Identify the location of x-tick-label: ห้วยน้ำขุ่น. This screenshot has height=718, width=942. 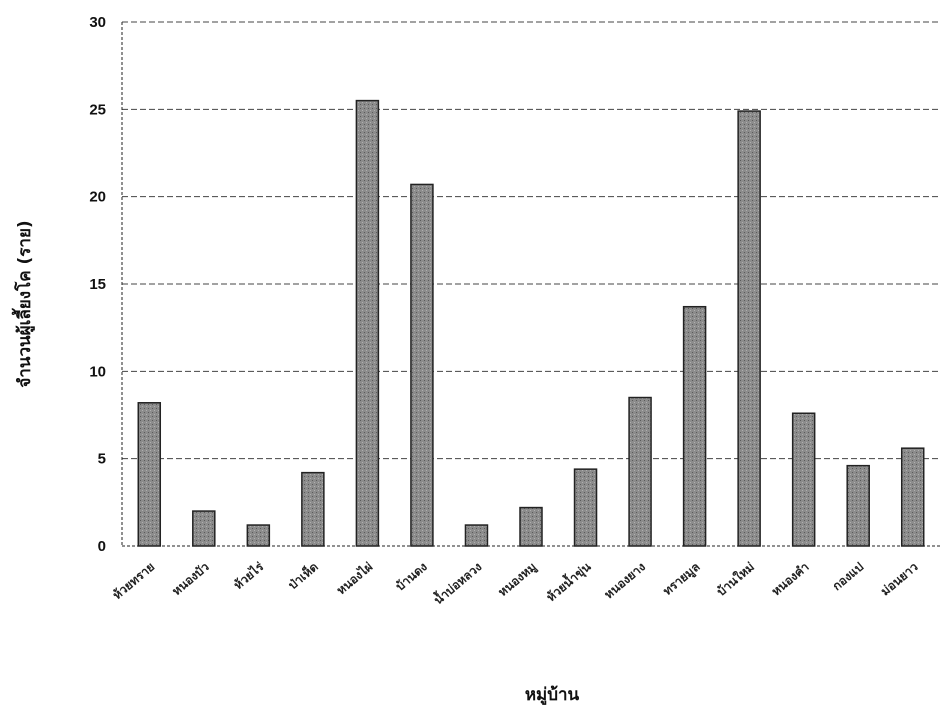
(568, 581).